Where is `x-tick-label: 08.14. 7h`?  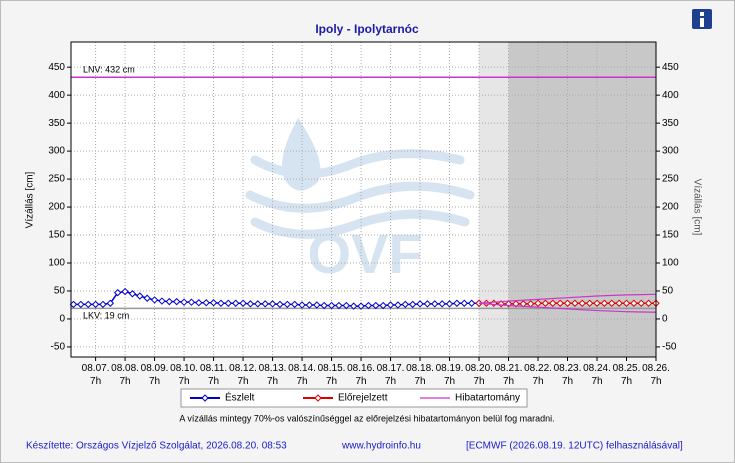
x-tick-label: 08.14. 7h is located at coordinates (302, 375).